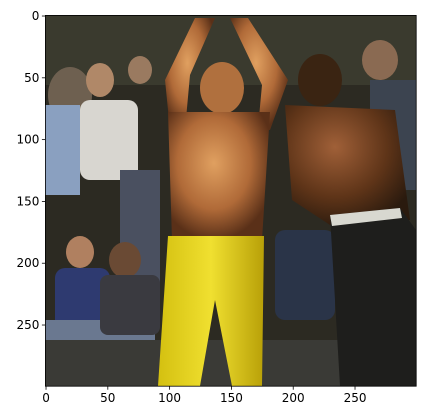  What do you see at coordinates (27, 263) in the screenshot?
I see `y-tick-label: 200` at bounding box center [27, 263].